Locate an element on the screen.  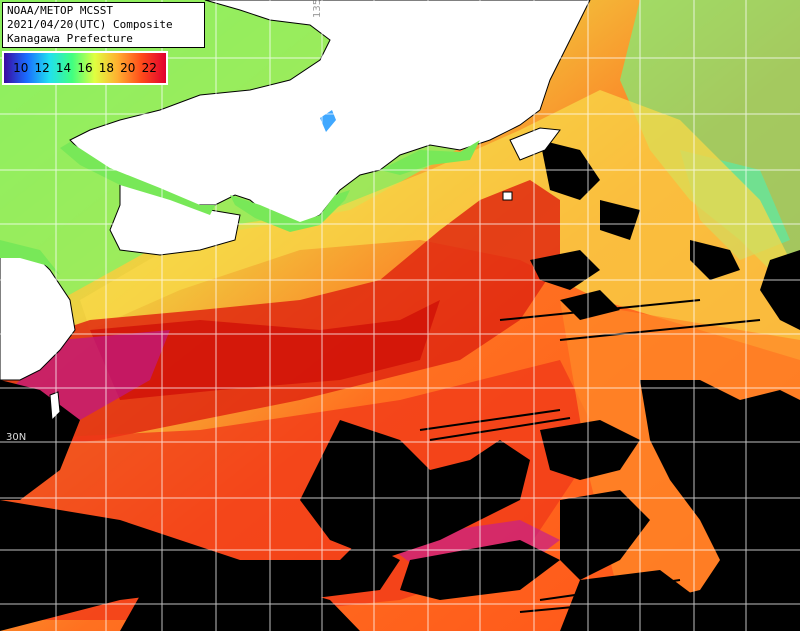
colorbar-tick-16: 16 is located at coordinates (85, 68).